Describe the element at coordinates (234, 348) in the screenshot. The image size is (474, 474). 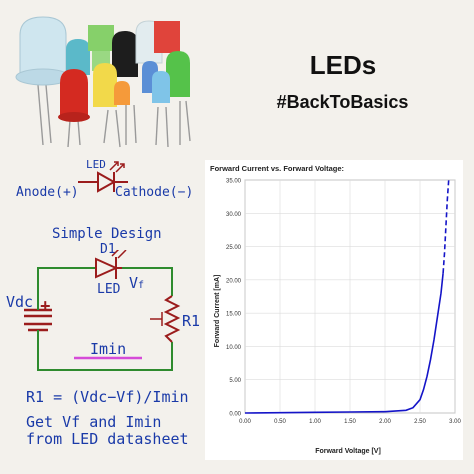
I see `chart-y-tick-label: 10.00` at that location.